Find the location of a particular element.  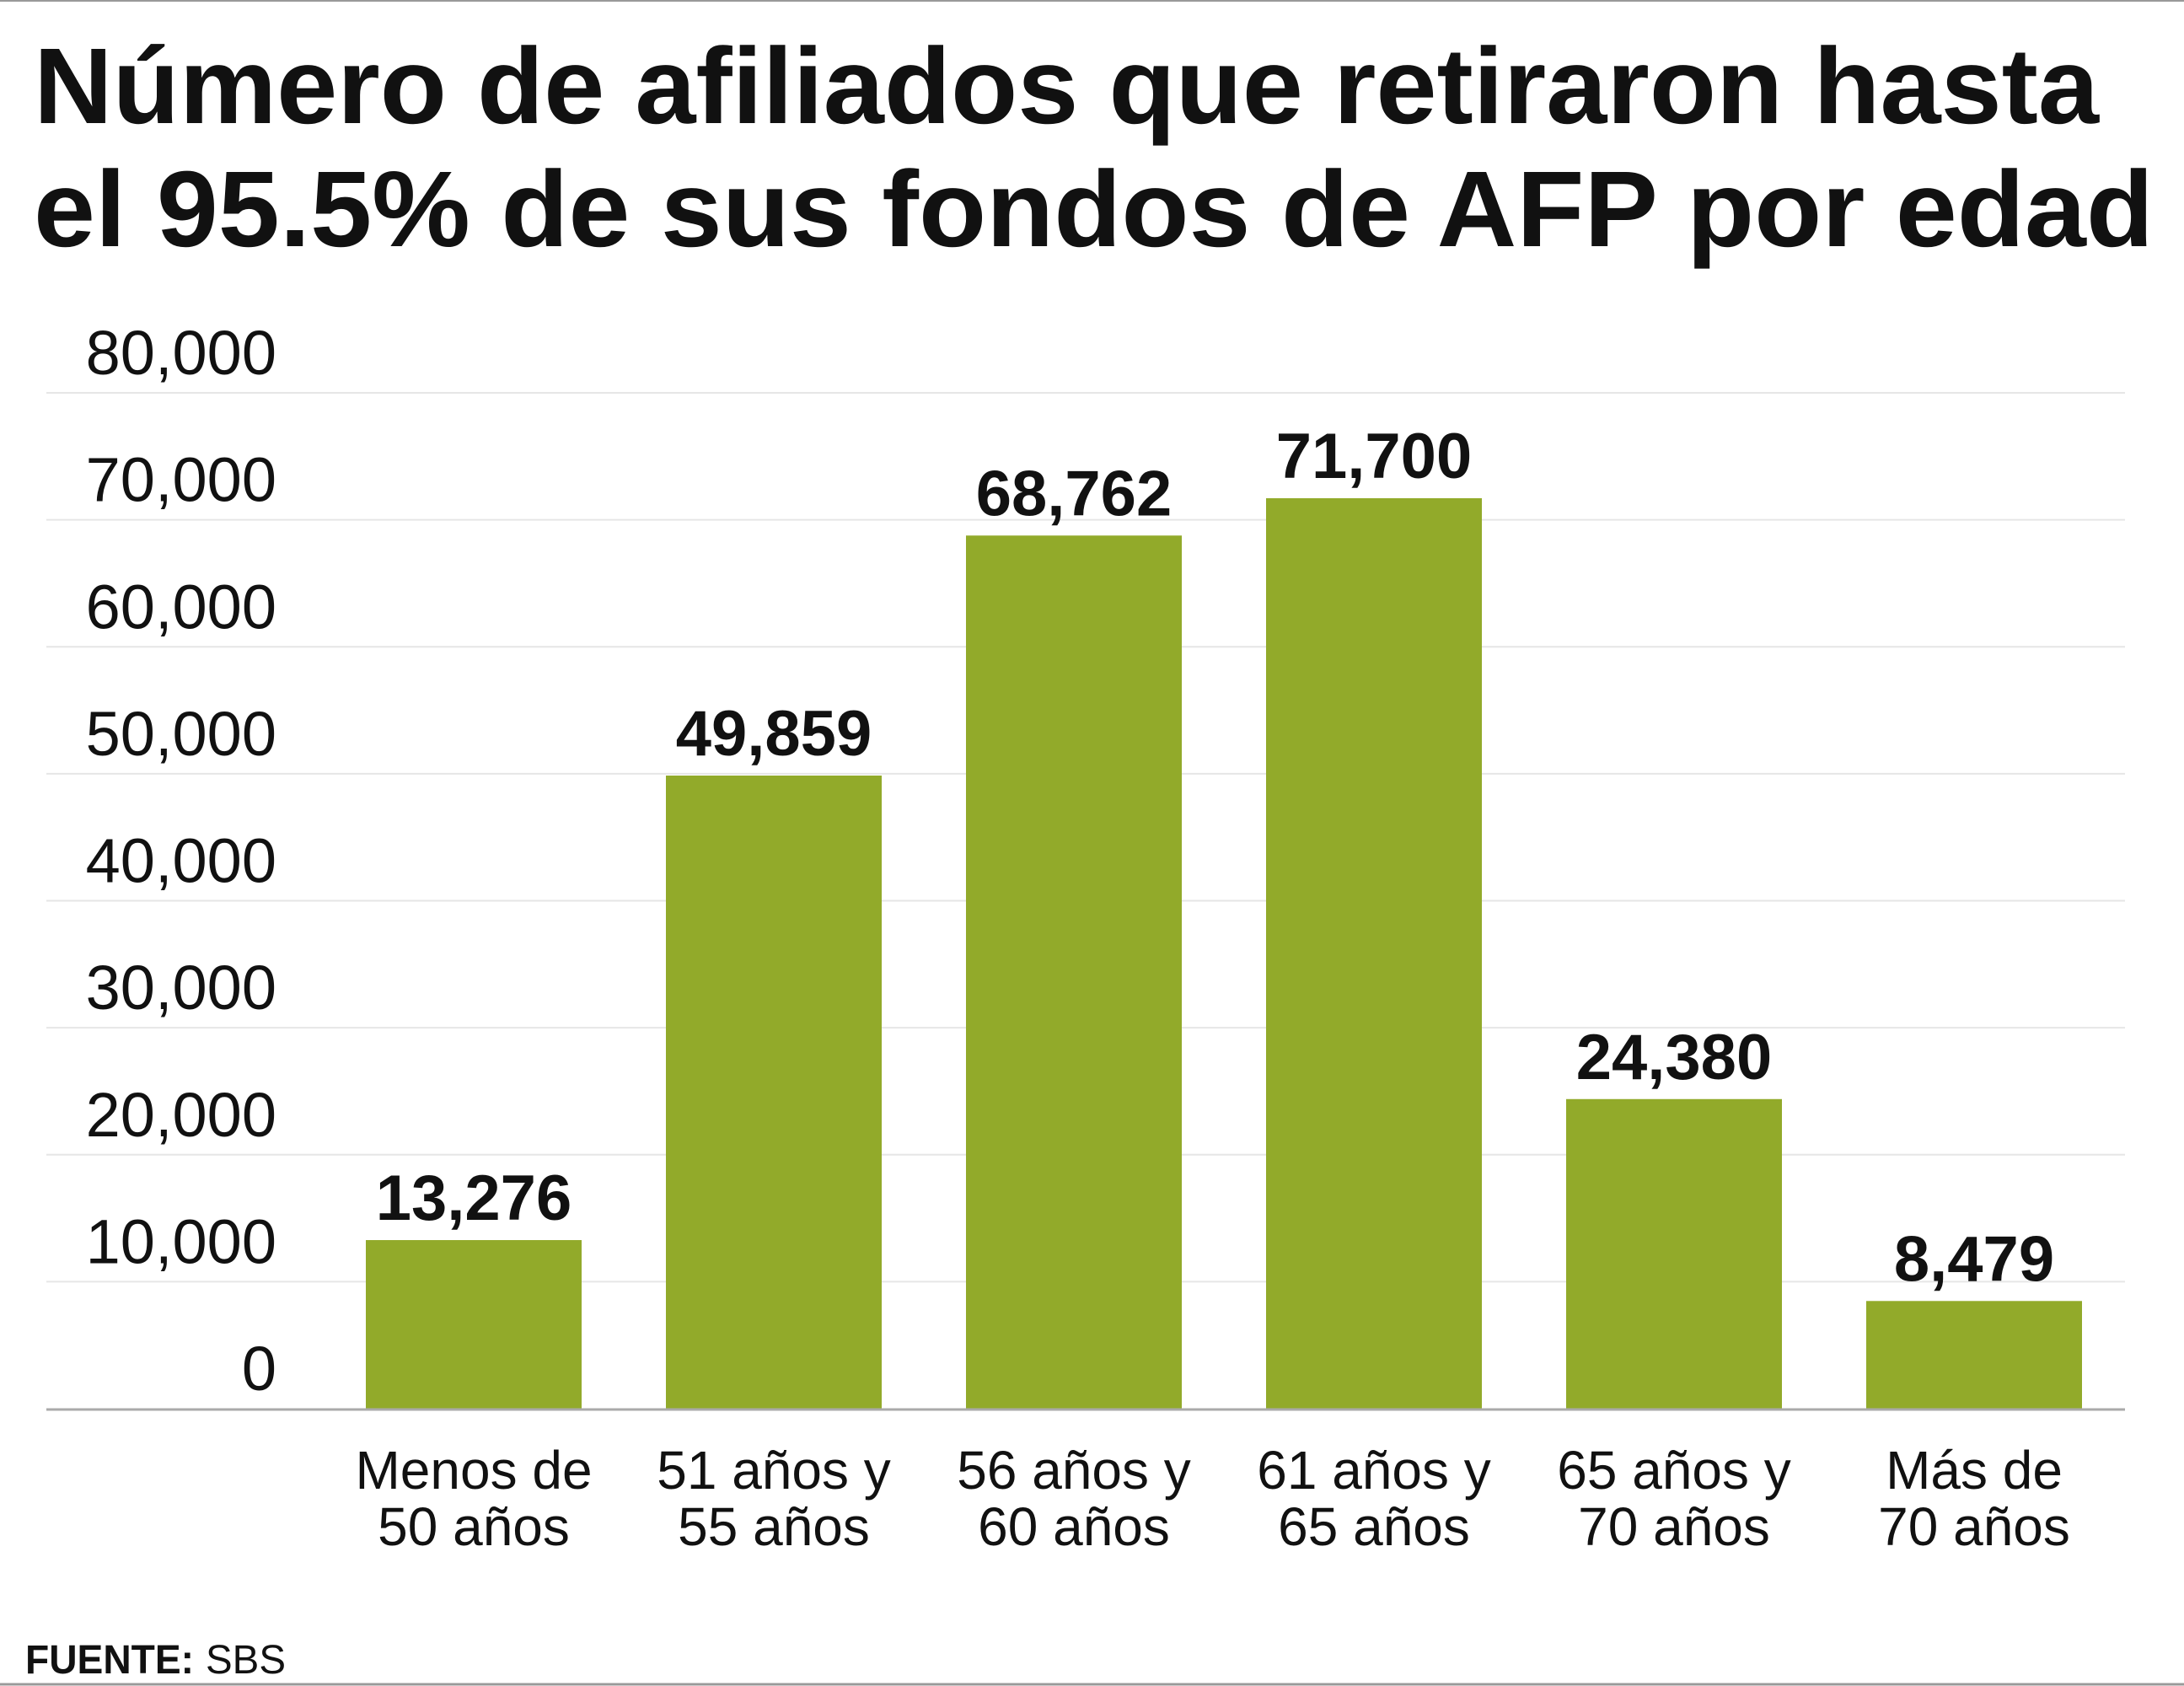

x-tick-label-line-1: 65 años y is located at coordinates (1674, 1470).